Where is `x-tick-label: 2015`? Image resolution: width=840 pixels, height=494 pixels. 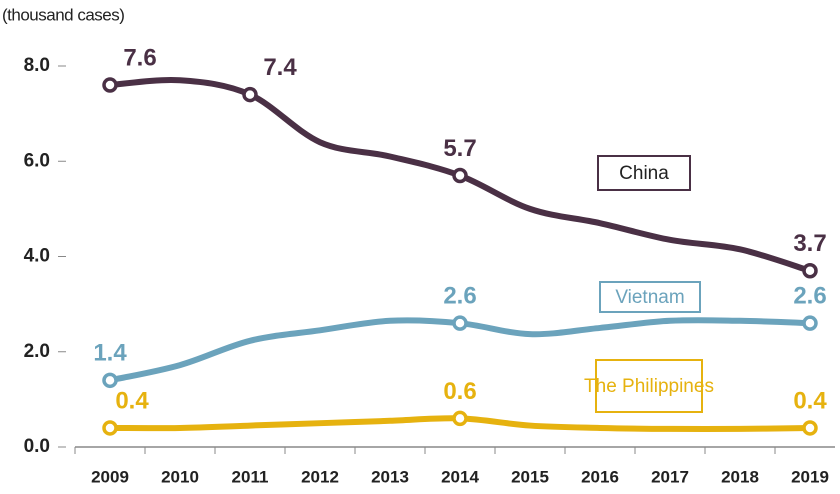 x-tick-label: 2015 is located at coordinates (530, 476).